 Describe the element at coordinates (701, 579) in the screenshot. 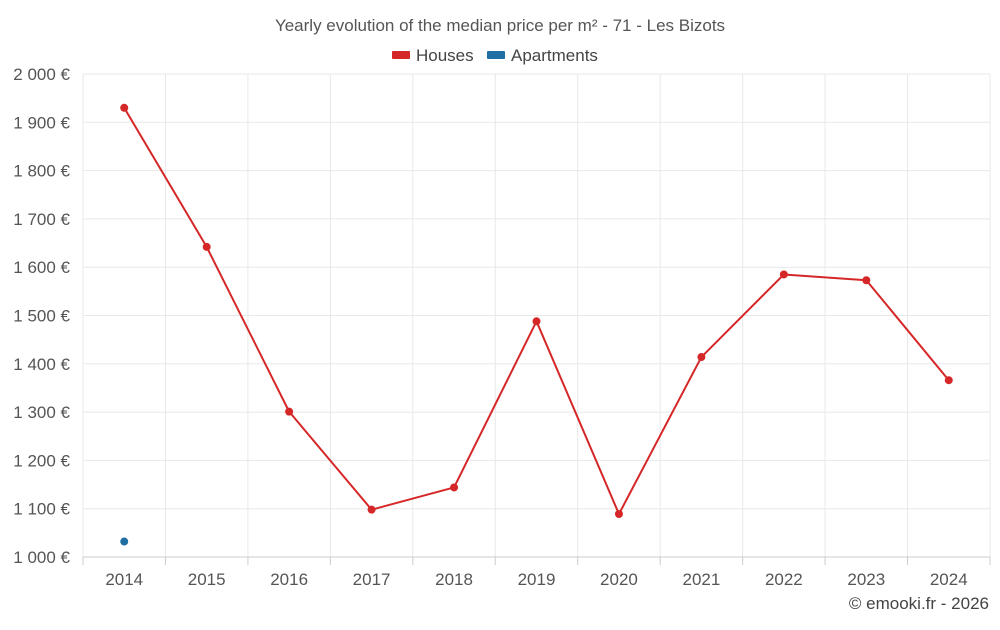

I see `x-tick-label: 2021` at that location.